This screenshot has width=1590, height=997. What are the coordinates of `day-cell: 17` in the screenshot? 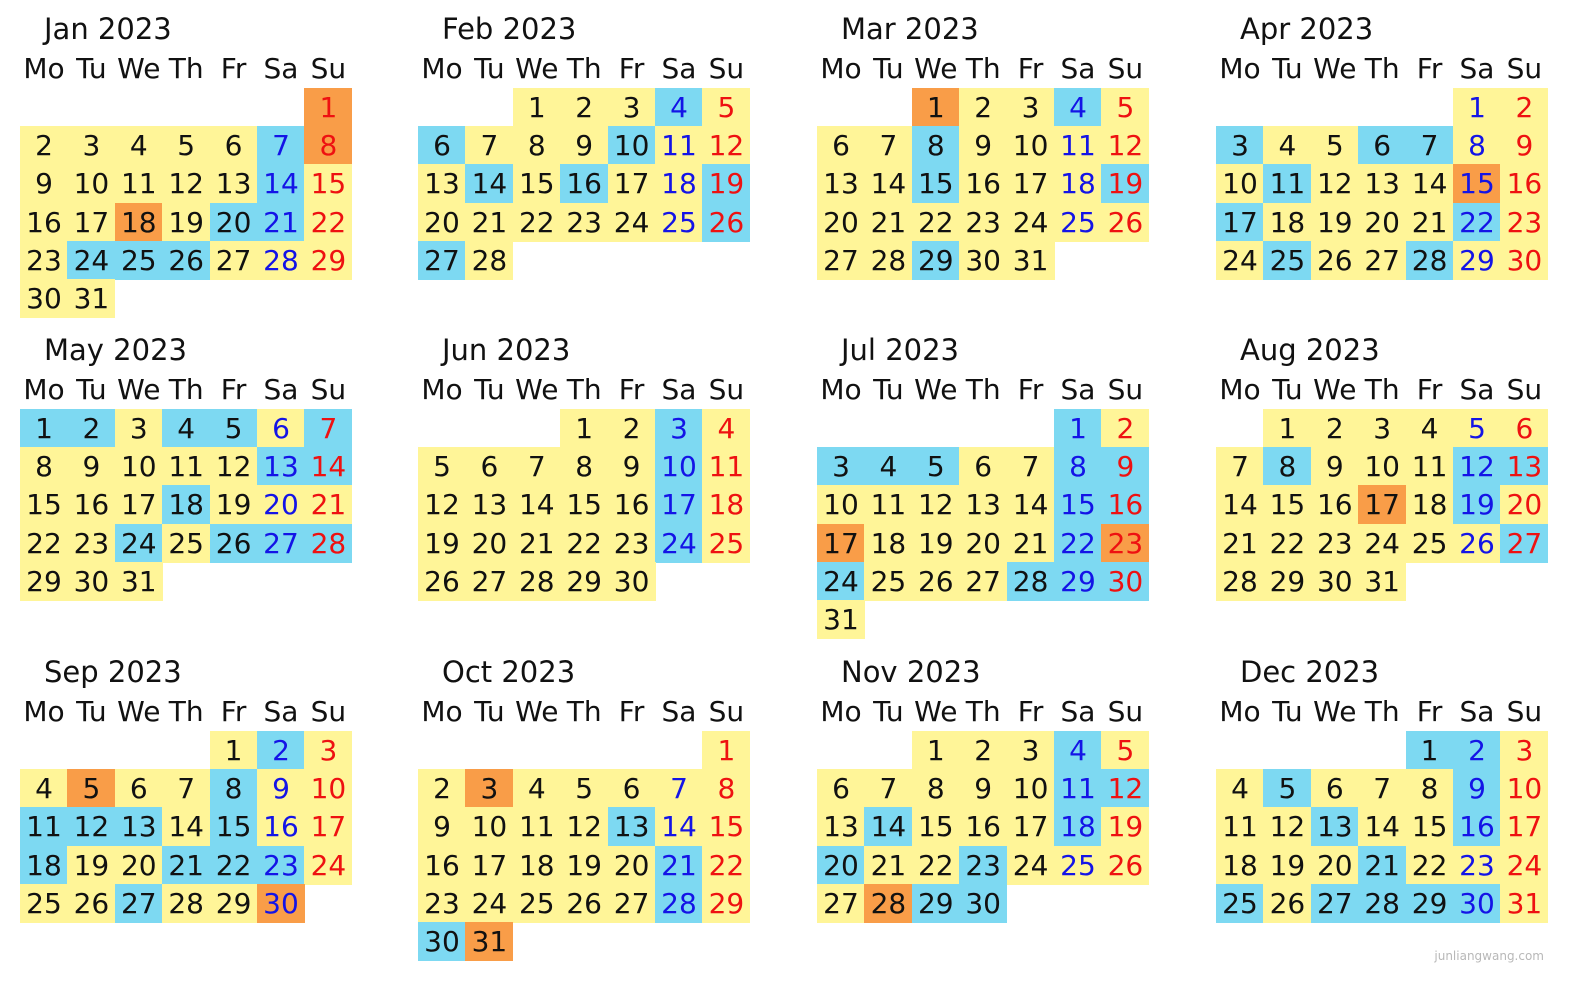 It's located at (1240, 222).